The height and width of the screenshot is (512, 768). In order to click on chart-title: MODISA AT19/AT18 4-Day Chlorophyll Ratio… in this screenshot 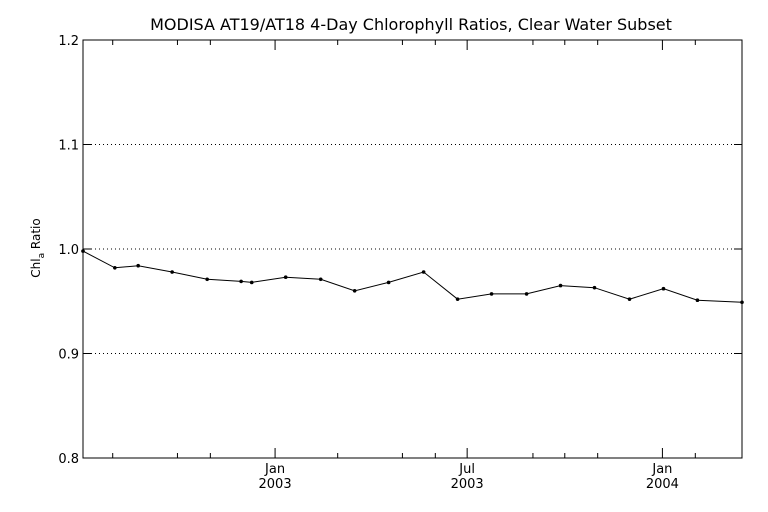, I will do `click(411, 24)`.